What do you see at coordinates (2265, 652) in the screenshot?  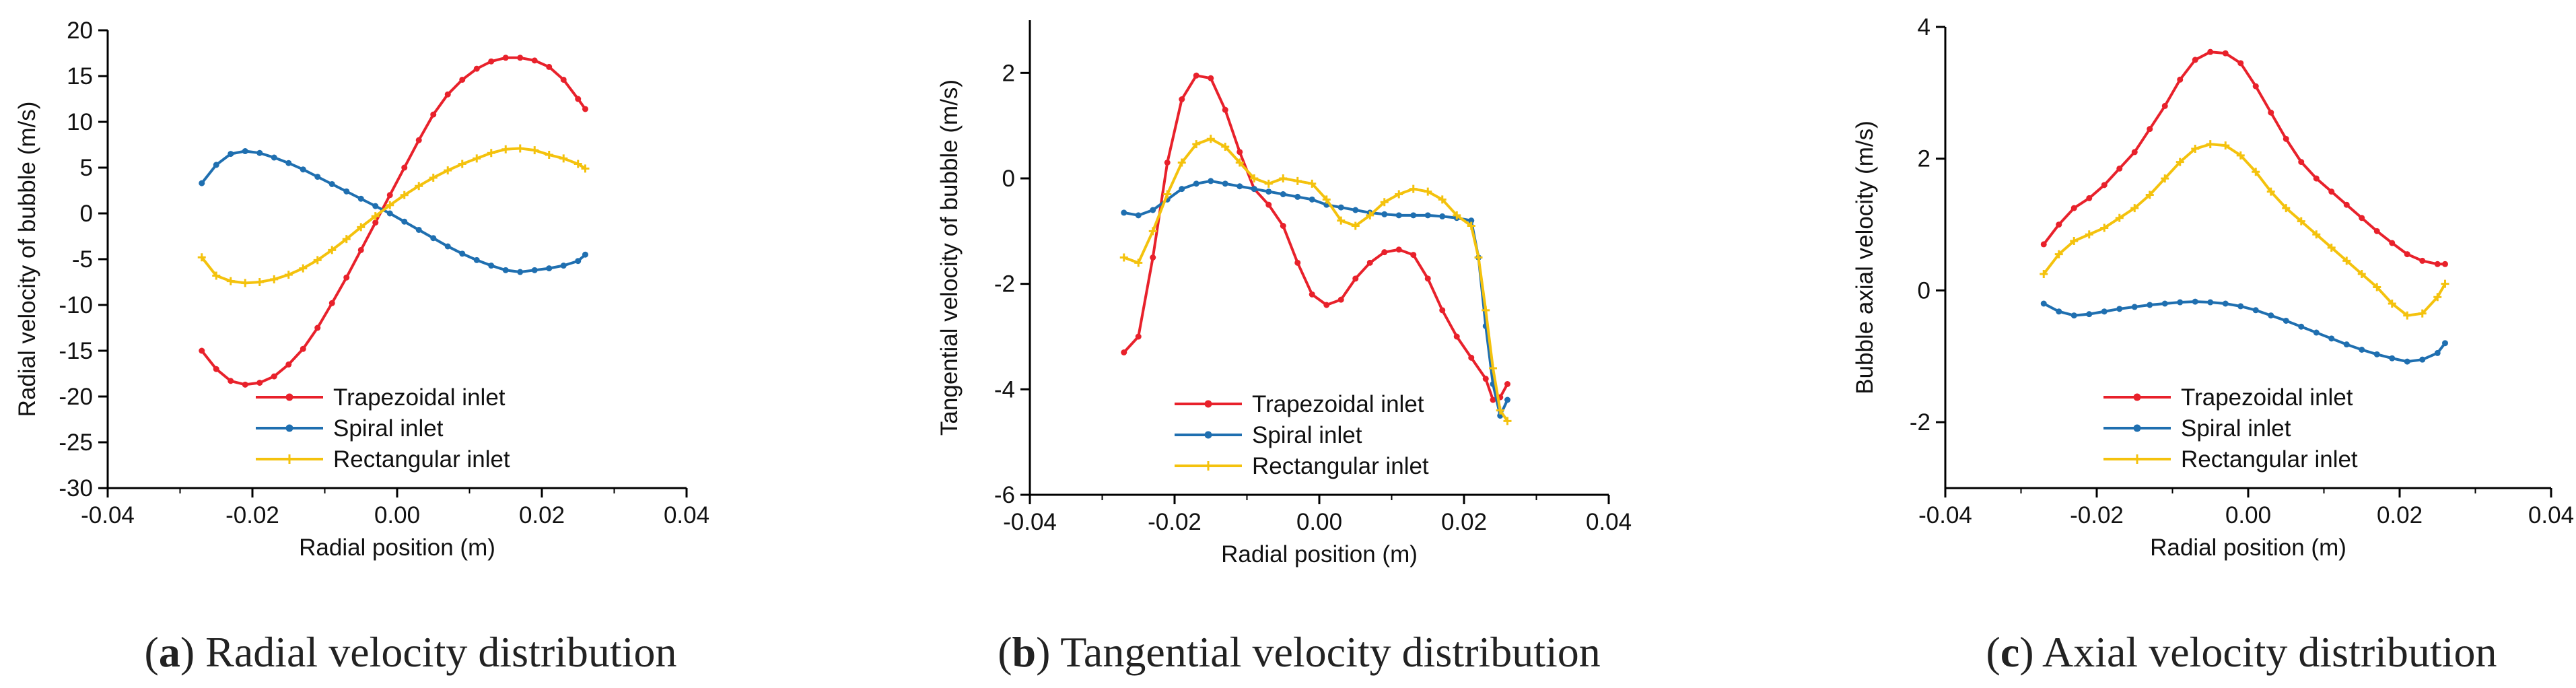 I see `caption-text: Axial velocity distribution` at bounding box center [2265, 652].